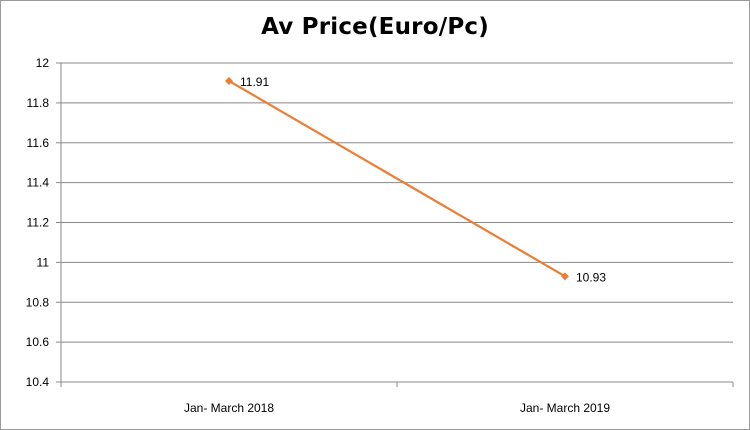  What do you see at coordinates (38, 143) in the screenshot?
I see `y-tick-label: 11.6` at bounding box center [38, 143].